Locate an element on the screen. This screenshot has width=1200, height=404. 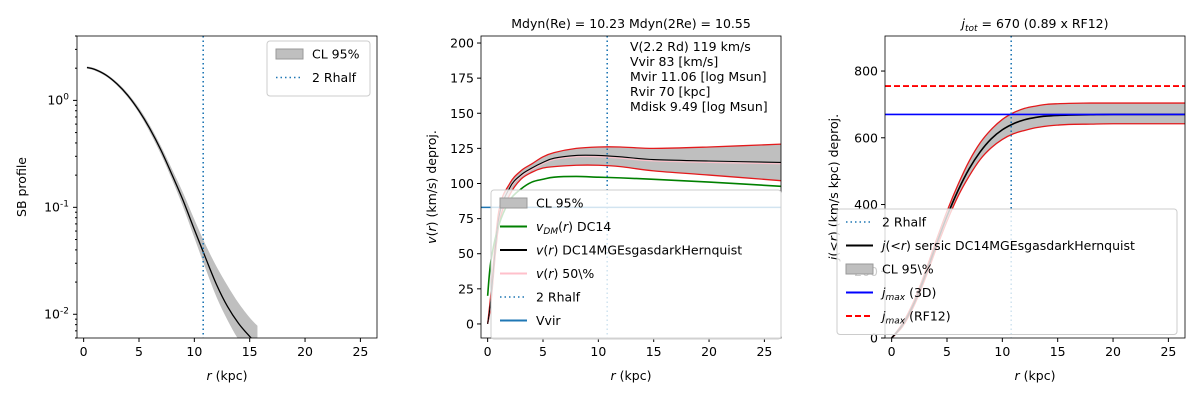
legend-entry-label: j(<r) sersic DC14MGEsgasdarkHernquist is located at coordinates (1007, 245).